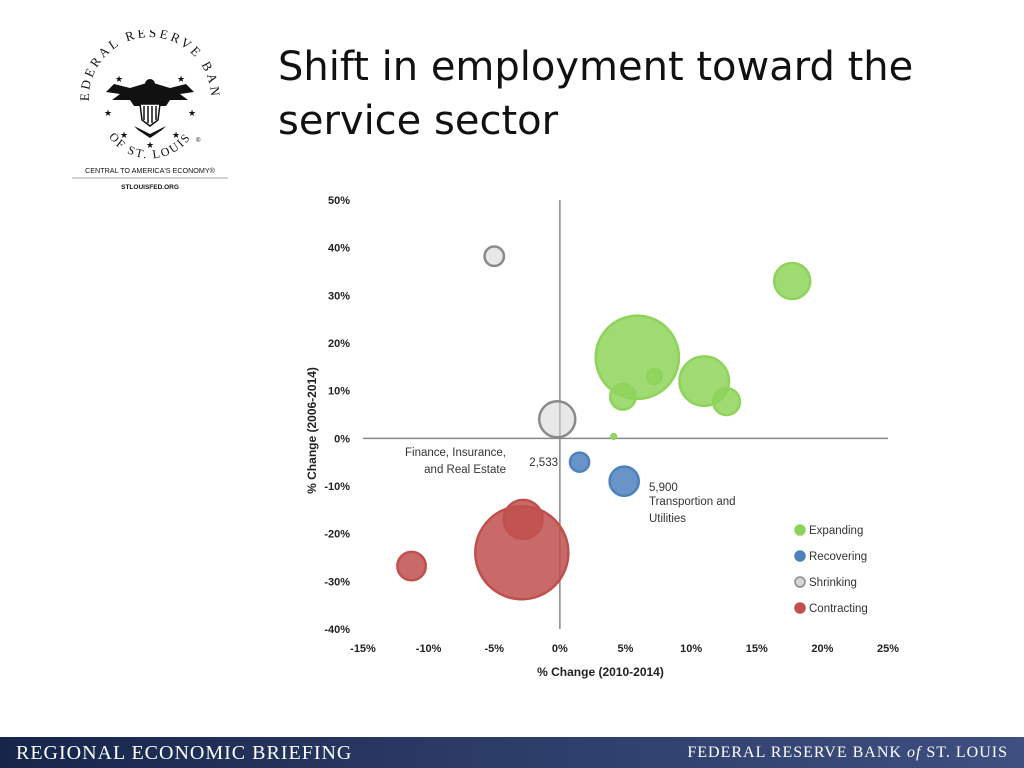  I want to click on footer-right-post: ST. LOUIS, so click(964, 752).